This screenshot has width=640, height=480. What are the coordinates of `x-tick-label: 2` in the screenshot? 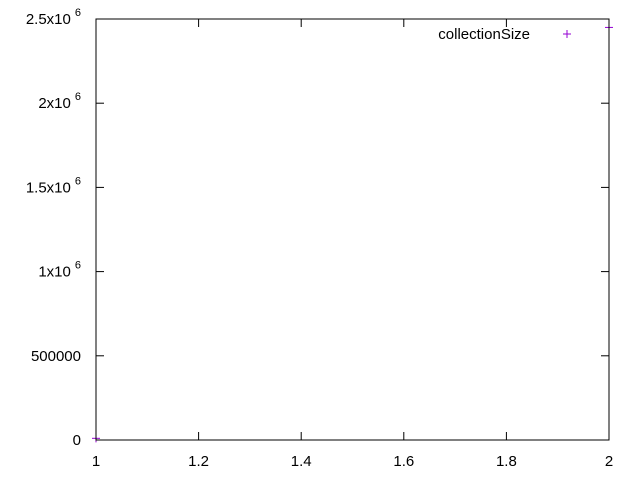 It's located at (609, 461).